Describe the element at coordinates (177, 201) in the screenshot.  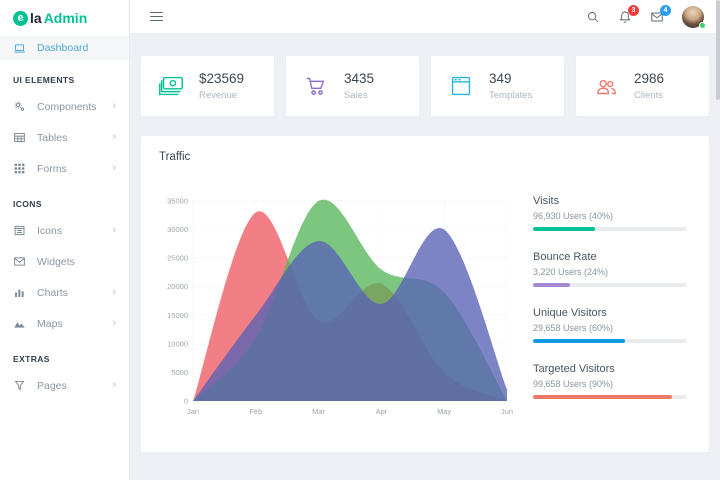
I see `svg-text: 35000` at that location.